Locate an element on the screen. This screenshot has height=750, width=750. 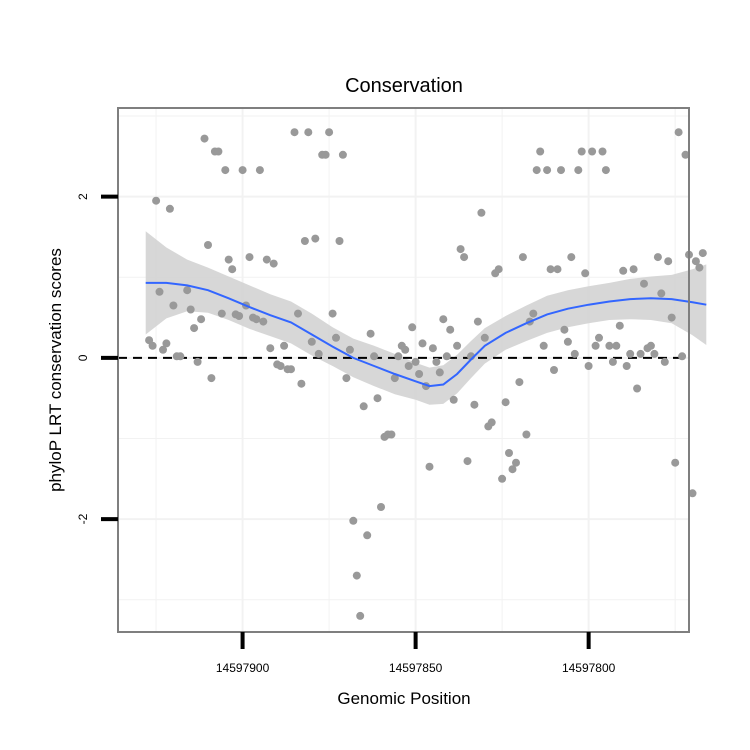
smooth-curve is located at coordinates (426, 334).